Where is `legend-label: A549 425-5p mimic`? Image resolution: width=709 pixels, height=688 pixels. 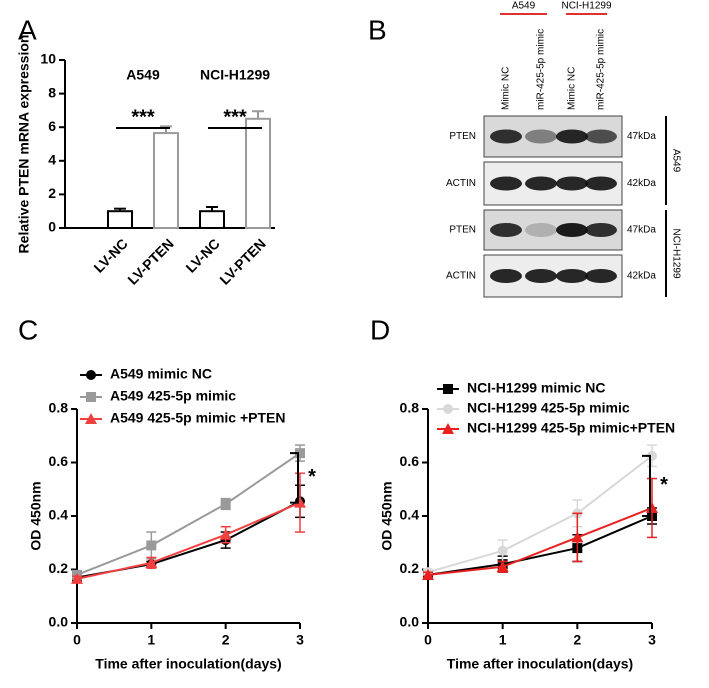 legend-label: A549 425-5p mimic is located at coordinates (173, 396).